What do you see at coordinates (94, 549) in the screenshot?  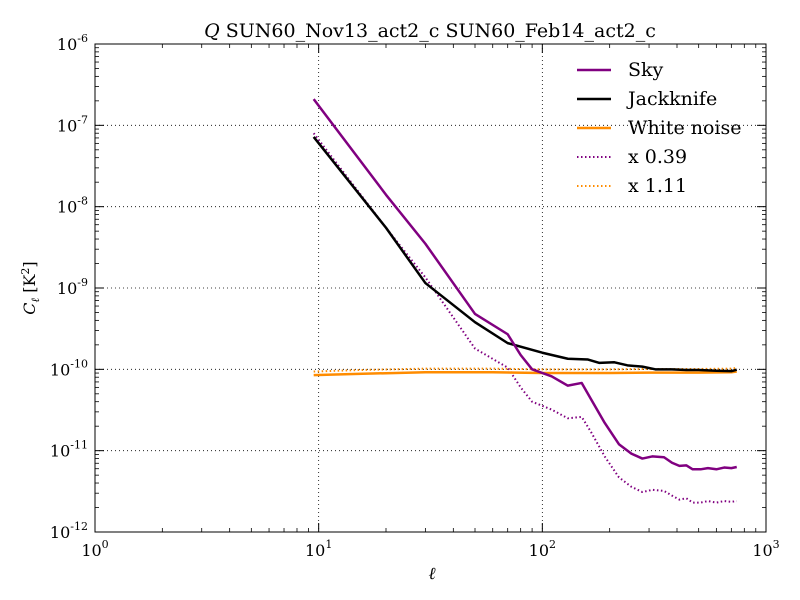 I see `x-tick-label: 10⁰` at bounding box center [94, 549].